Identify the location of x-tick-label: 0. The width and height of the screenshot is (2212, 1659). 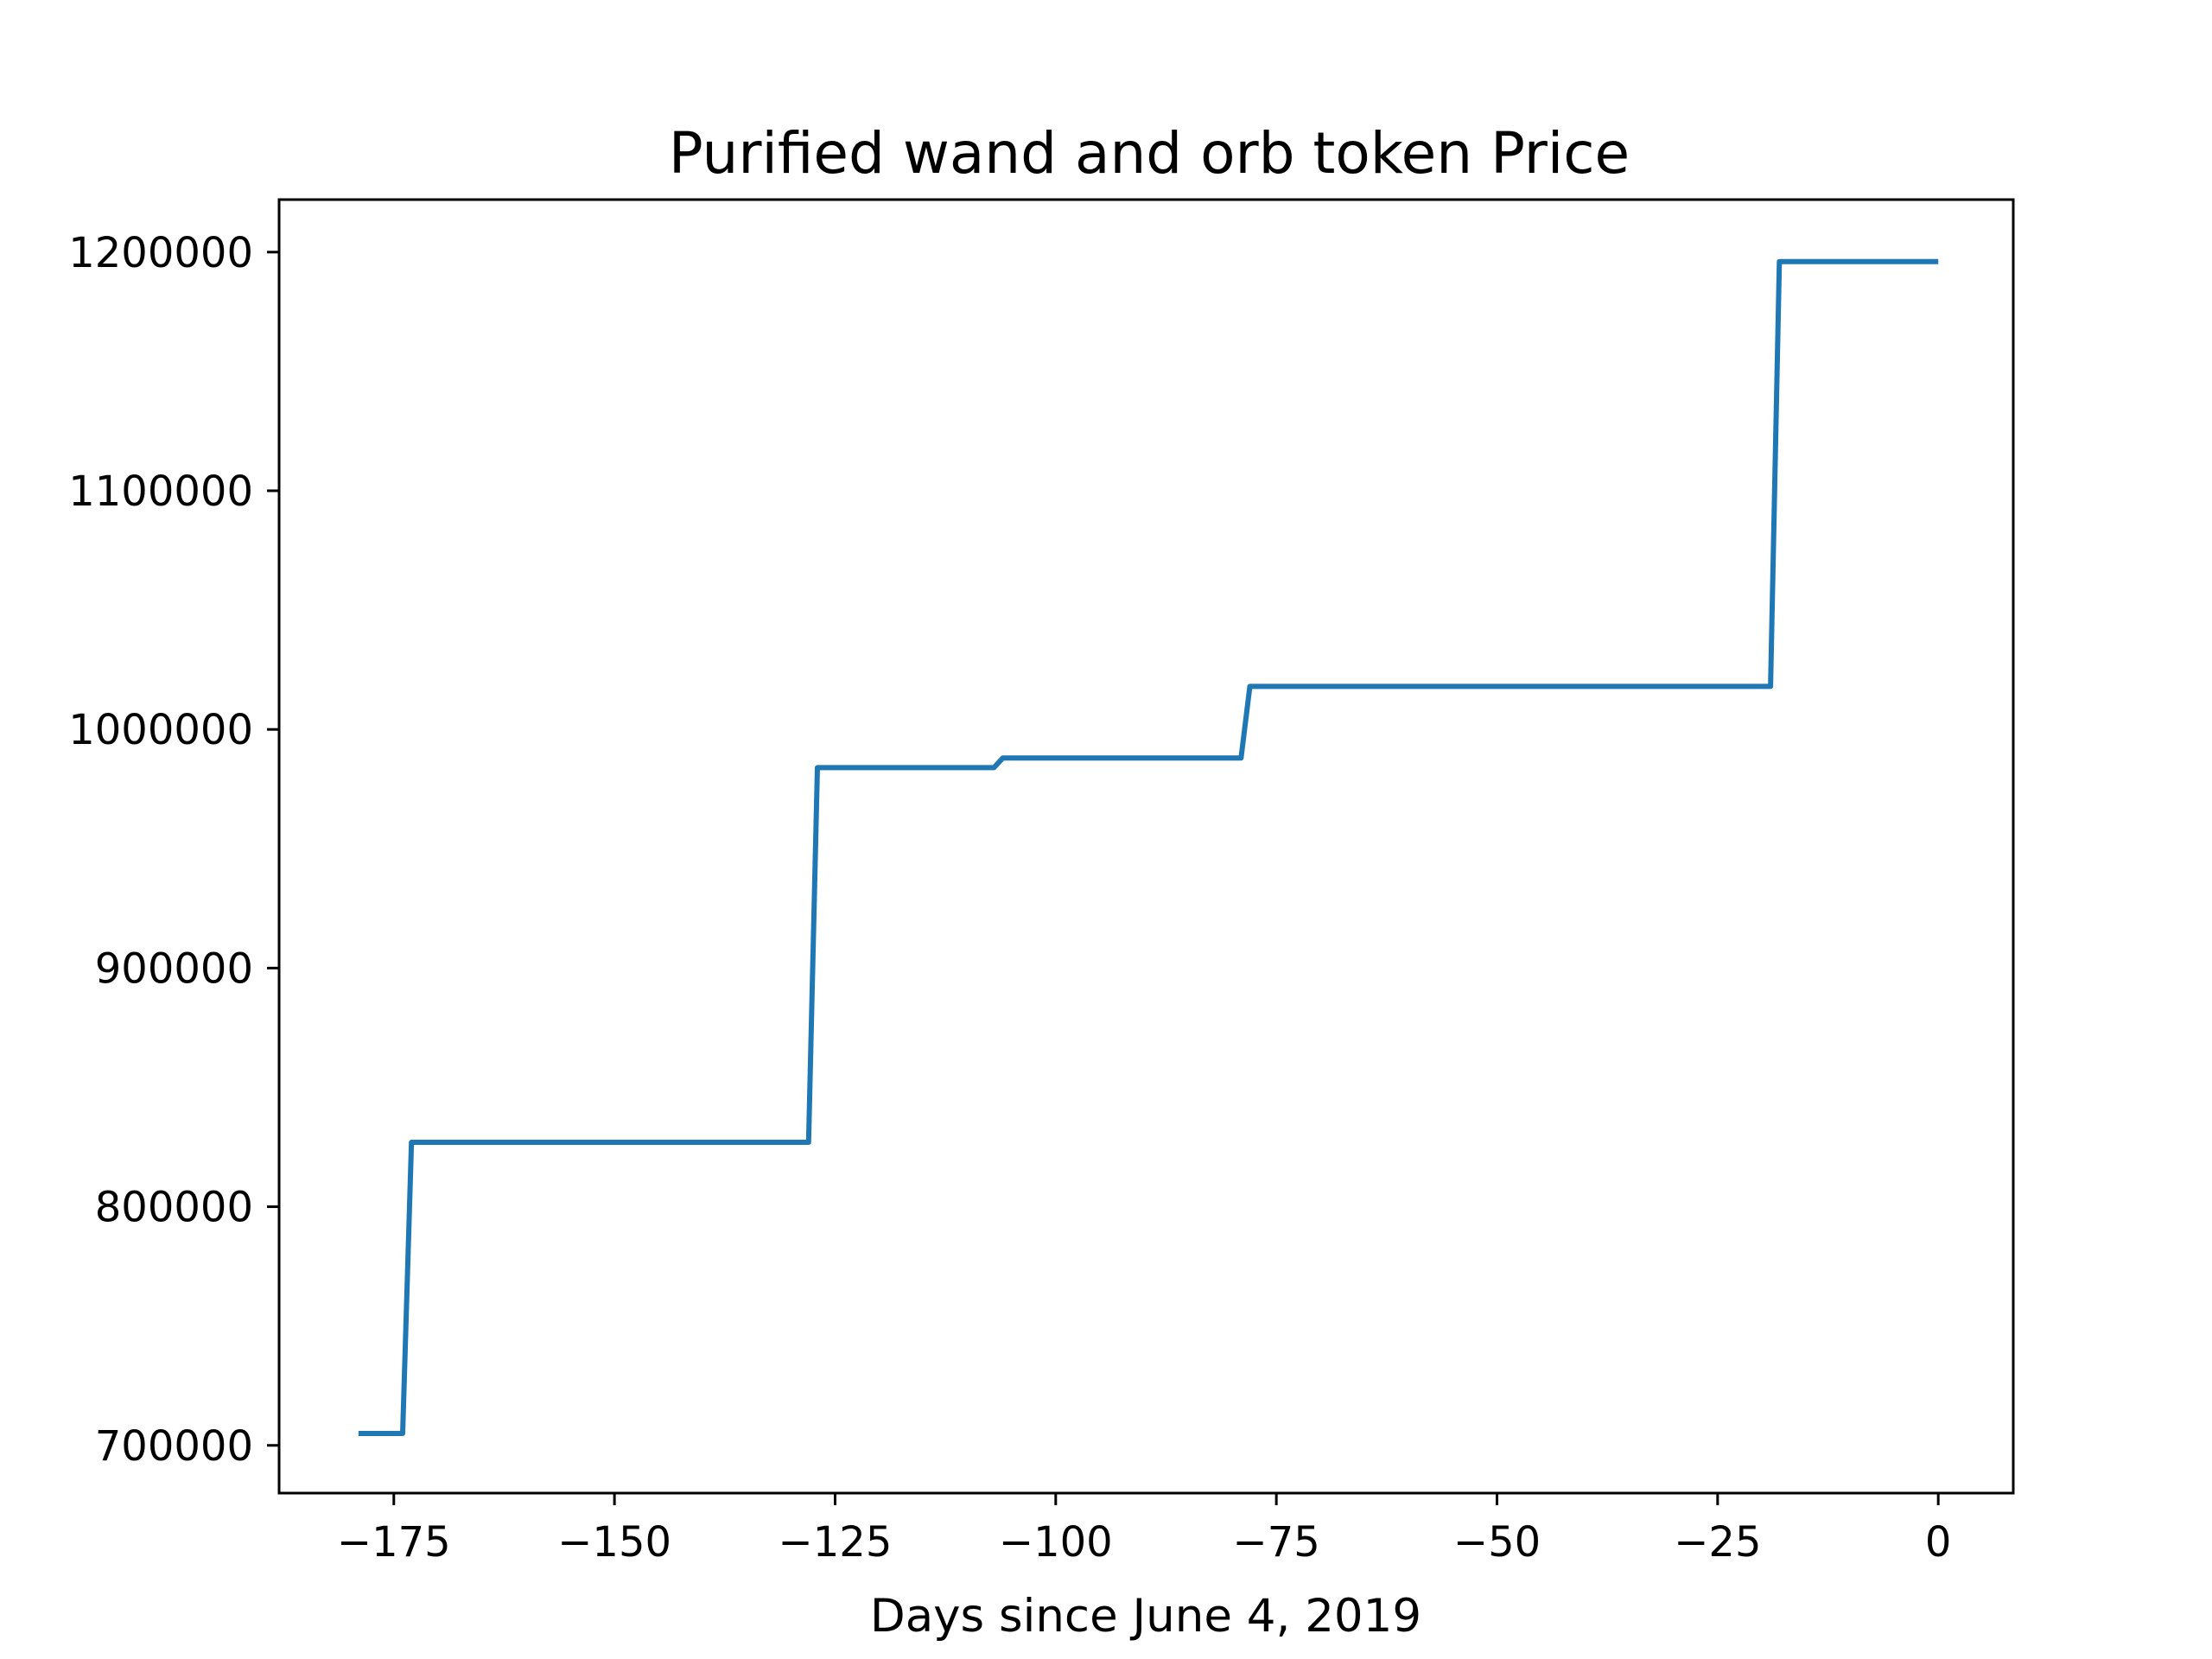
(1938, 1542).